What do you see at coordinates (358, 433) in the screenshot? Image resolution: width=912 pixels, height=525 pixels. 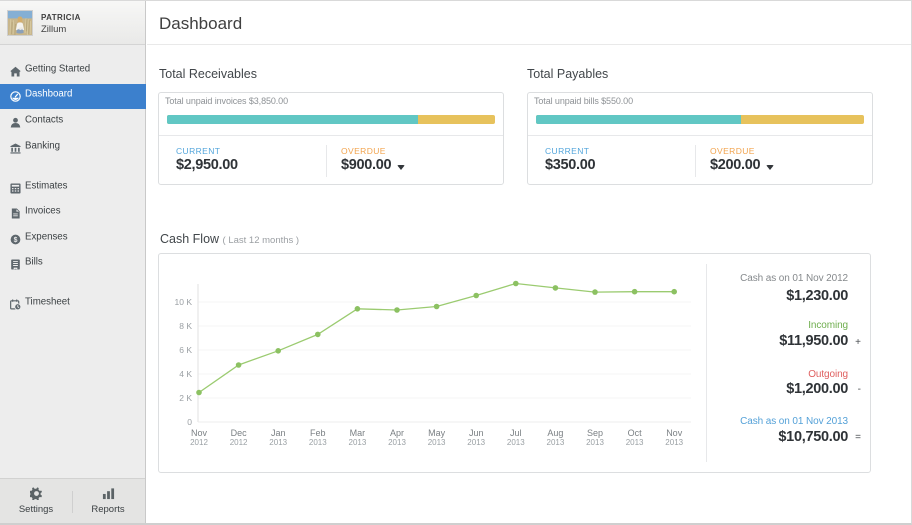 I see `svg-text: Mar` at bounding box center [358, 433].